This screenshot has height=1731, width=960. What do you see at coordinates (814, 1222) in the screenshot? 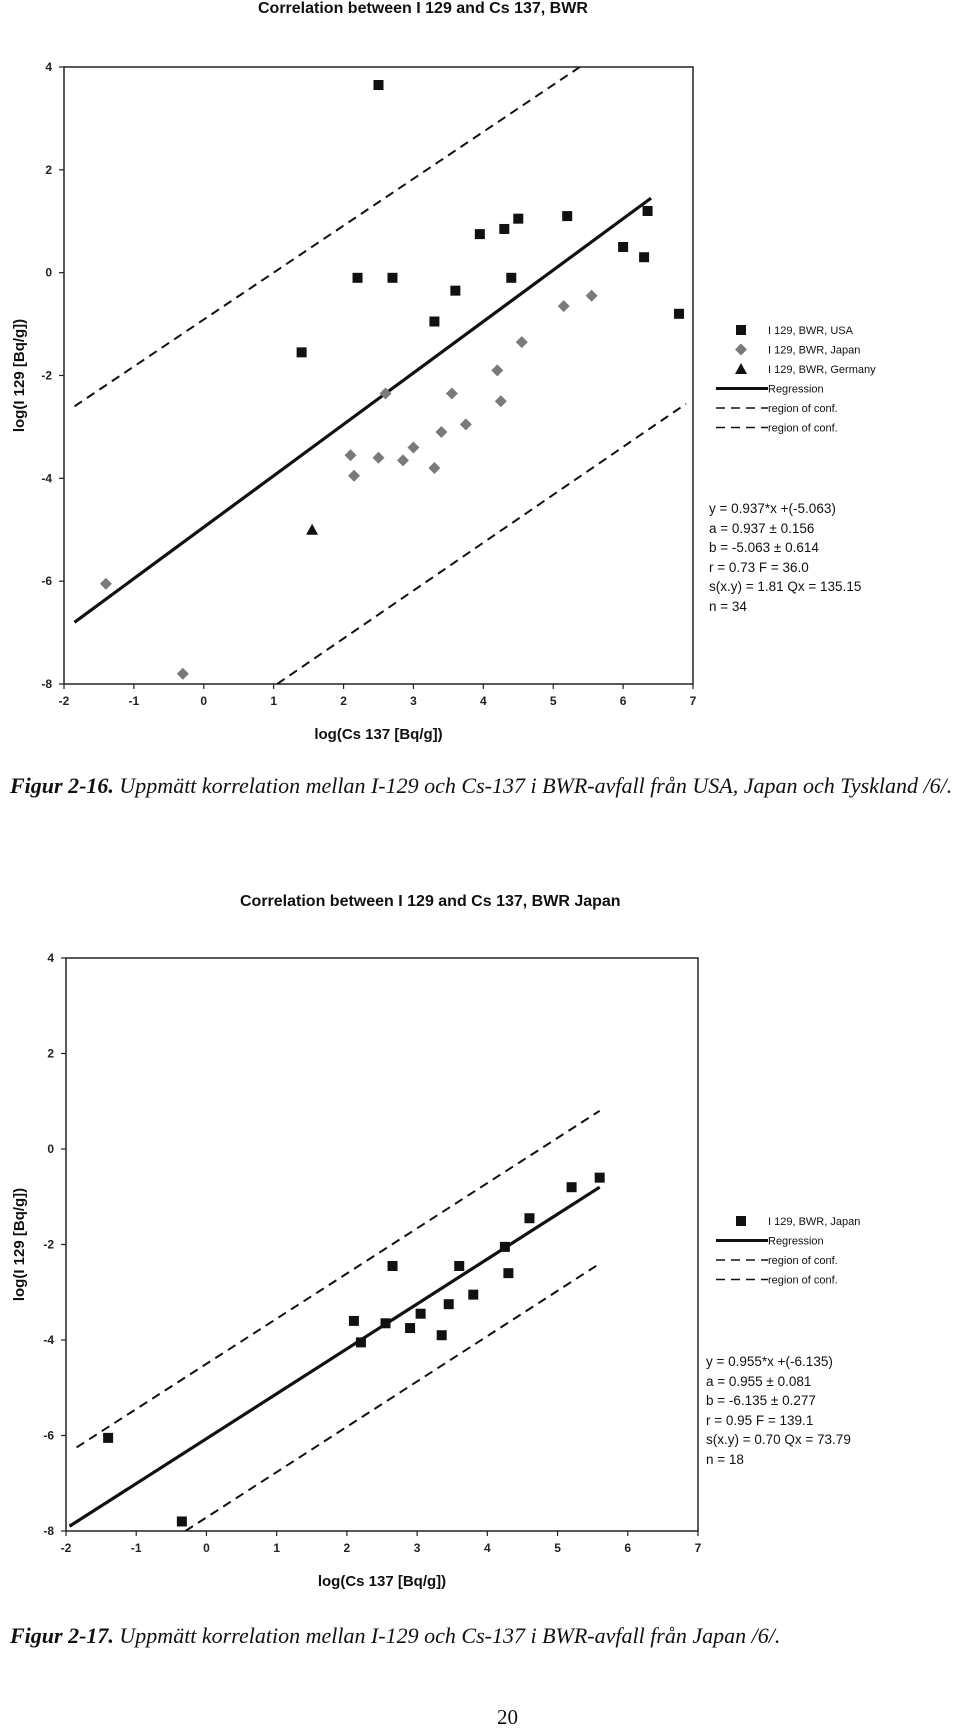
I see `legend-label: I 129, BWR, Japan` at bounding box center [814, 1222].